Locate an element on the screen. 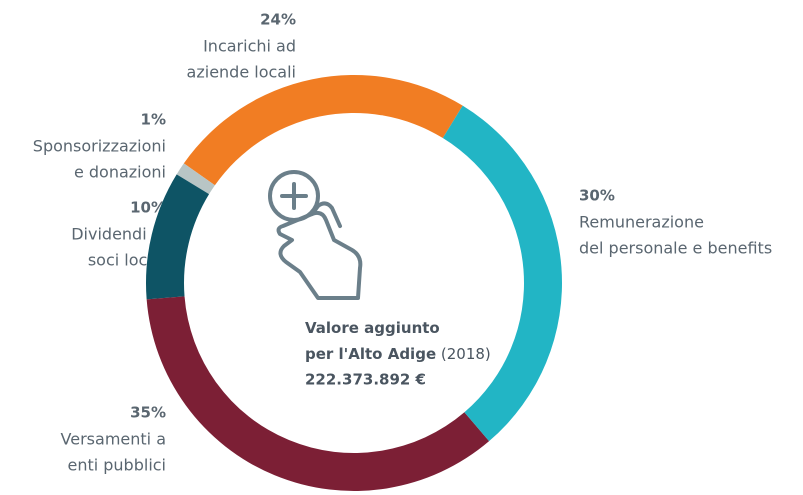  value-label: 1% is located at coordinates (153, 120).